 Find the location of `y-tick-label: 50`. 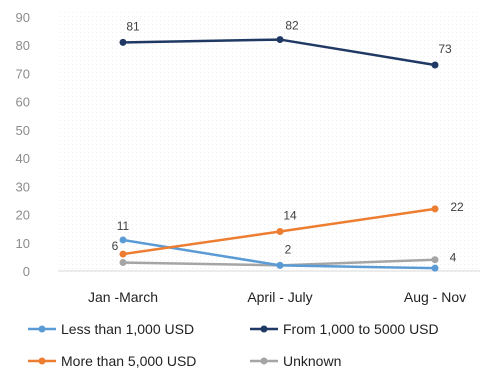

y-tick-label: 50 is located at coordinates (23, 130).